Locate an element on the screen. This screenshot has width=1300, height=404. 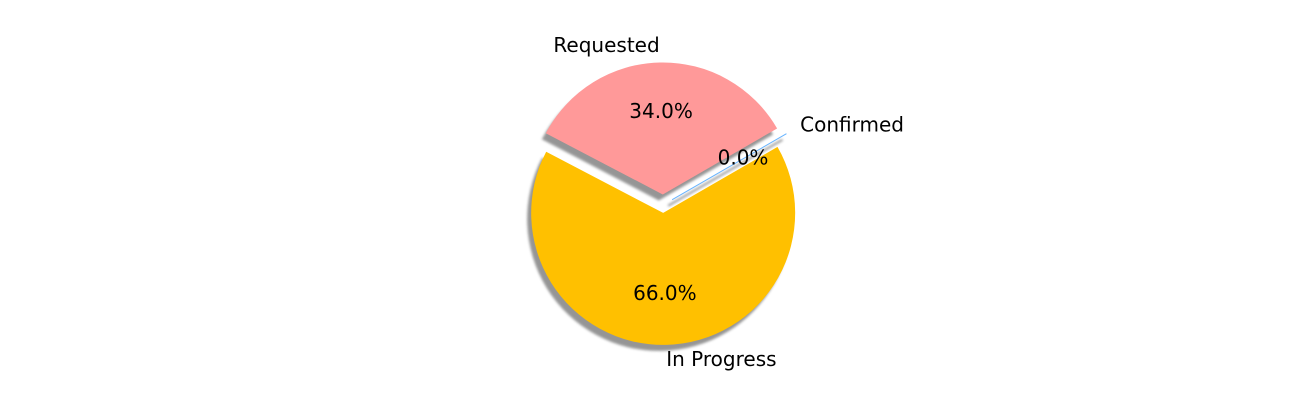
slice-label-requested: Requested is located at coordinates (606, 45).